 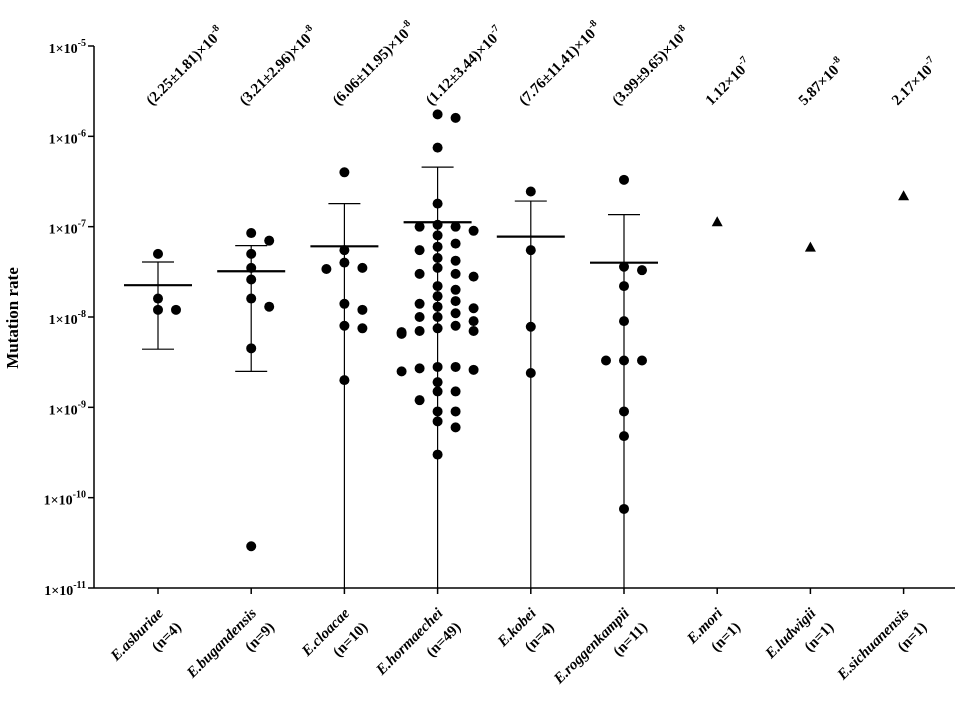 What do you see at coordinates (464, 66) in the screenshot?
I see `mean-sd-annotation: (1.12±3.44)×10-7` at bounding box center [464, 66].